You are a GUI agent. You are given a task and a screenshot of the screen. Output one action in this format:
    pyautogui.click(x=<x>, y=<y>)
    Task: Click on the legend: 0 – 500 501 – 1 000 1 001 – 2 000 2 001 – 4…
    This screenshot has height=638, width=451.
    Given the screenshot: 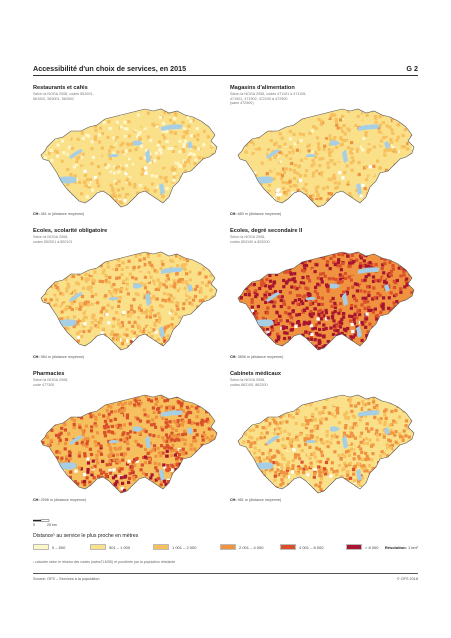 What is the action you would take?
    pyautogui.click(x=205, y=548)
    